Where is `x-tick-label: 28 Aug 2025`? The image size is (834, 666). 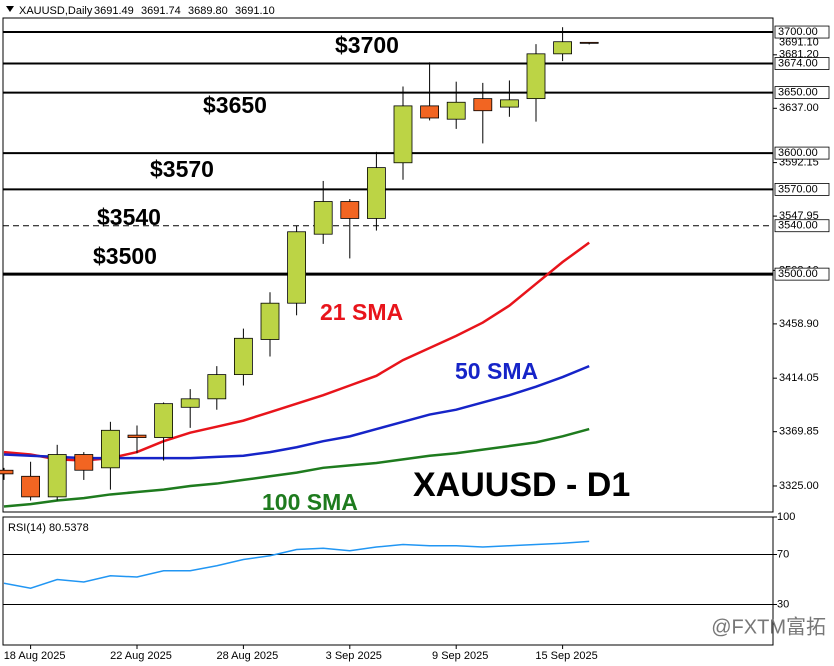
x-tick-label: 28 Aug 2025 is located at coordinates (248, 656).